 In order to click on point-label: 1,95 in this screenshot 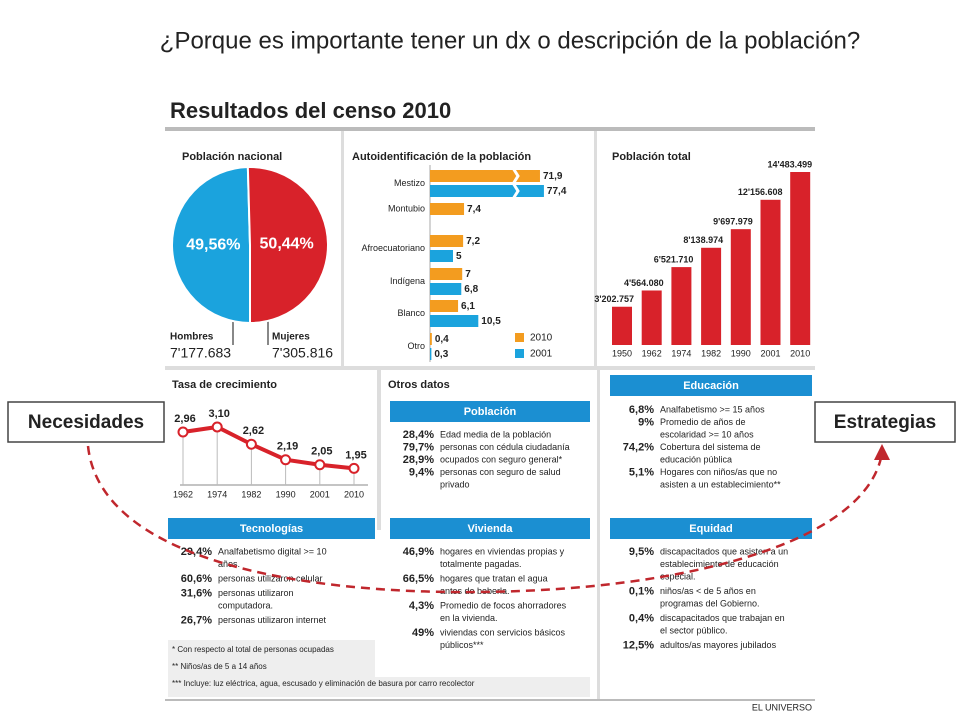, I will do `click(355, 455)`.